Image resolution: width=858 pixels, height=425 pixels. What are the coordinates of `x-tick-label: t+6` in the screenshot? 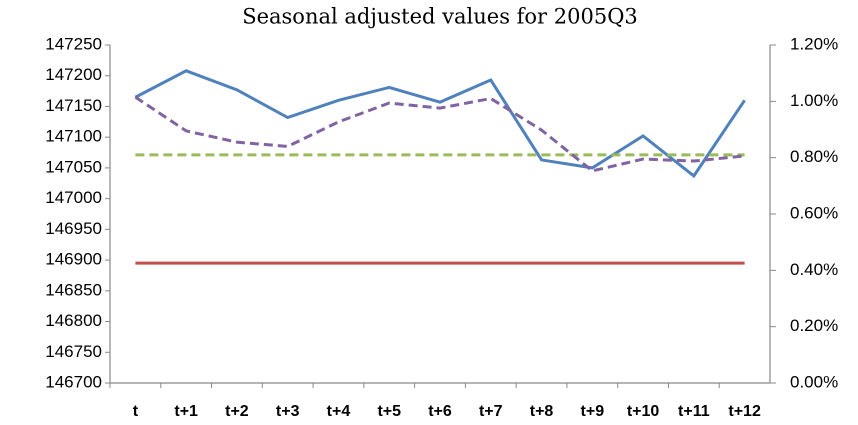 It's located at (440, 411).